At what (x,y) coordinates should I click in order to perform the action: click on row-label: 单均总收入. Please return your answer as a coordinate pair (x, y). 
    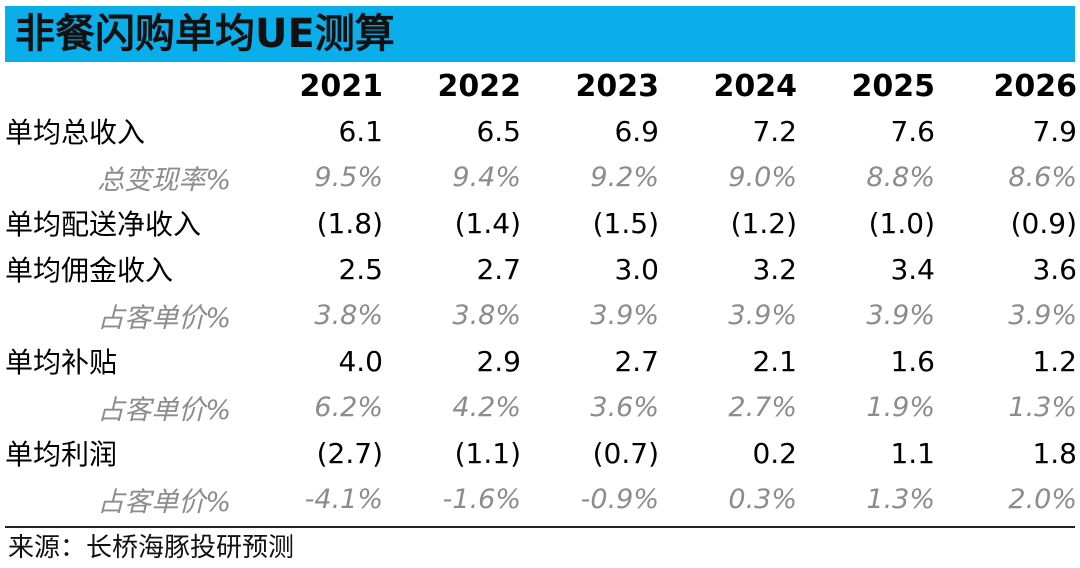
    Looking at the image, I should click on (75, 132).